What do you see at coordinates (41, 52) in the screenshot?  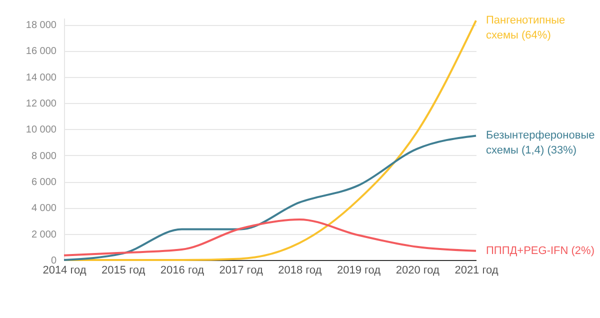 I see `y-tick-label: 16 000` at bounding box center [41, 52].